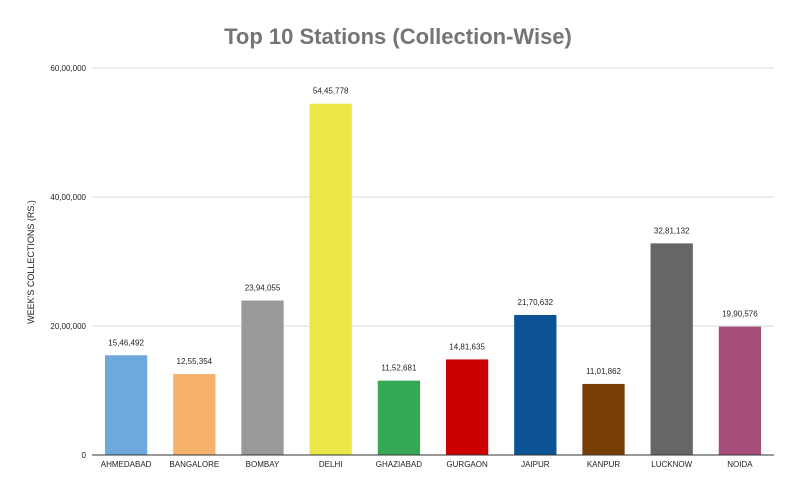  What do you see at coordinates (604, 371) in the screenshot?
I see `data-label: 11,01,862` at bounding box center [604, 371].